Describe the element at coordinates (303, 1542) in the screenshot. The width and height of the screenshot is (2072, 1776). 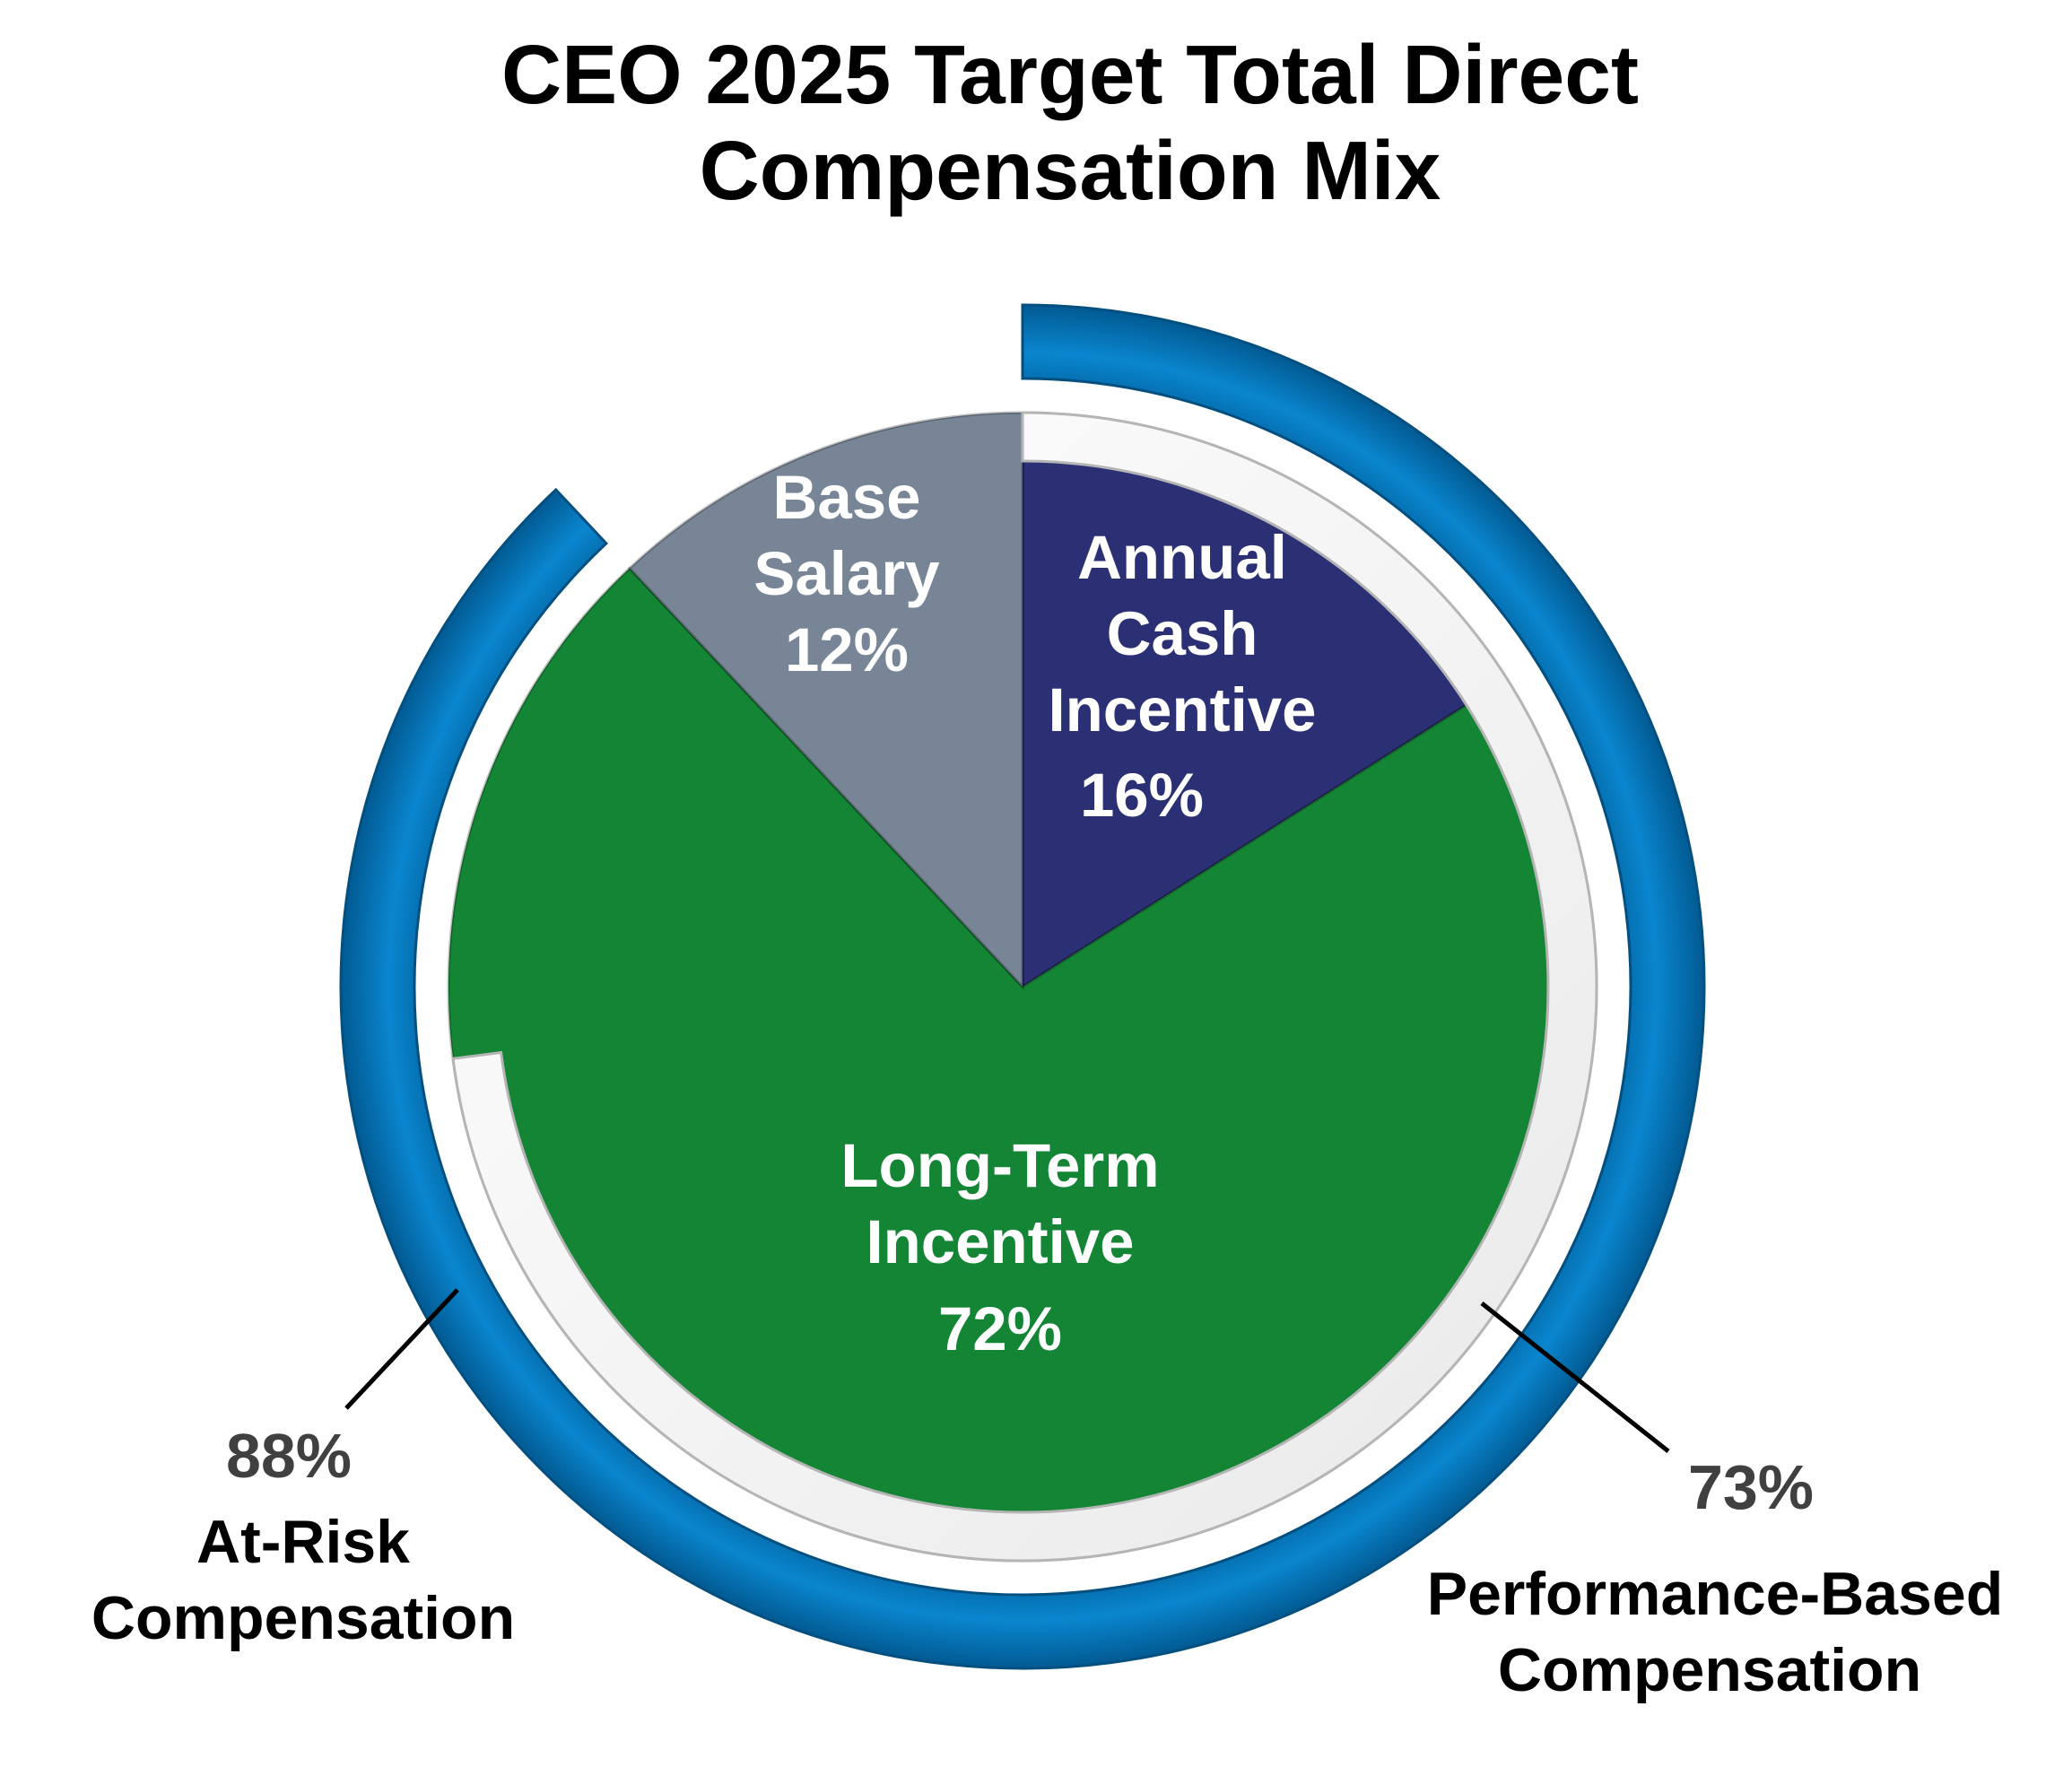
I see `at-risk-label-line-1: At-Risk` at that location.